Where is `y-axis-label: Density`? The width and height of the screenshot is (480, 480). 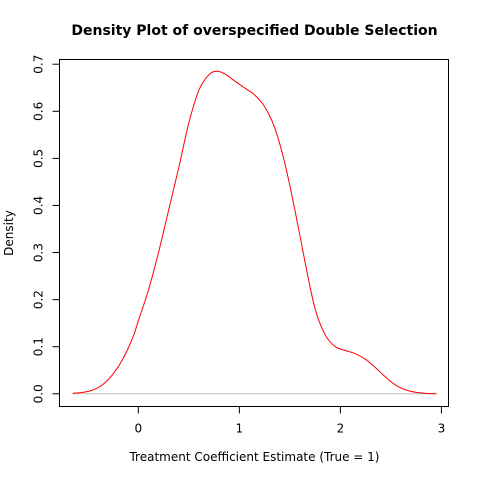 y-axis-label: Density is located at coordinates (9, 233).